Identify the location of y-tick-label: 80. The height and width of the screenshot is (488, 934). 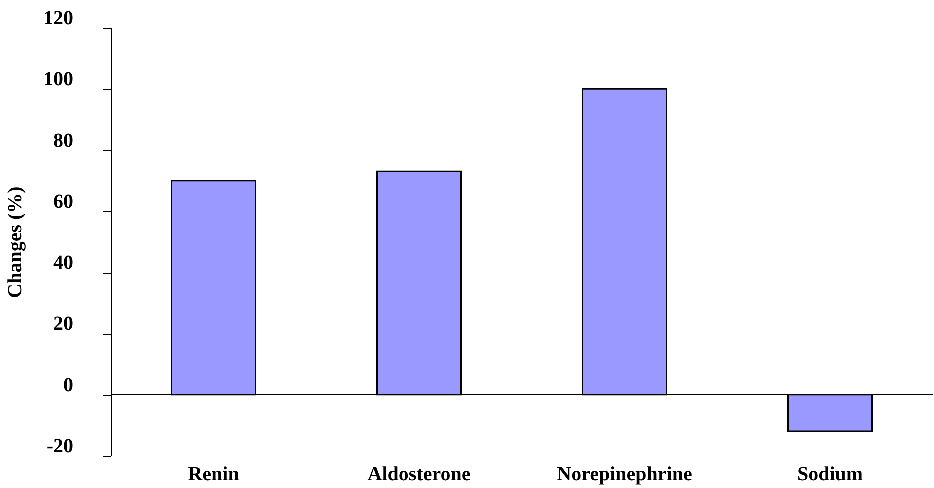
(64, 141).